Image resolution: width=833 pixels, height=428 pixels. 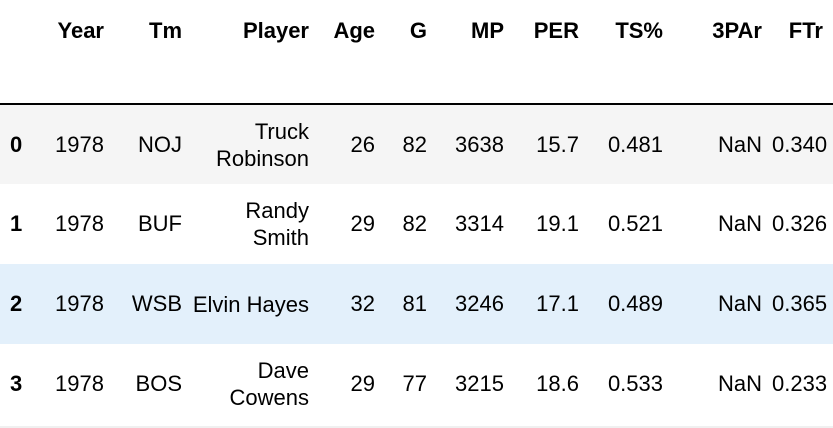 I want to click on cell-mp: 3638, so click(x=479, y=144).